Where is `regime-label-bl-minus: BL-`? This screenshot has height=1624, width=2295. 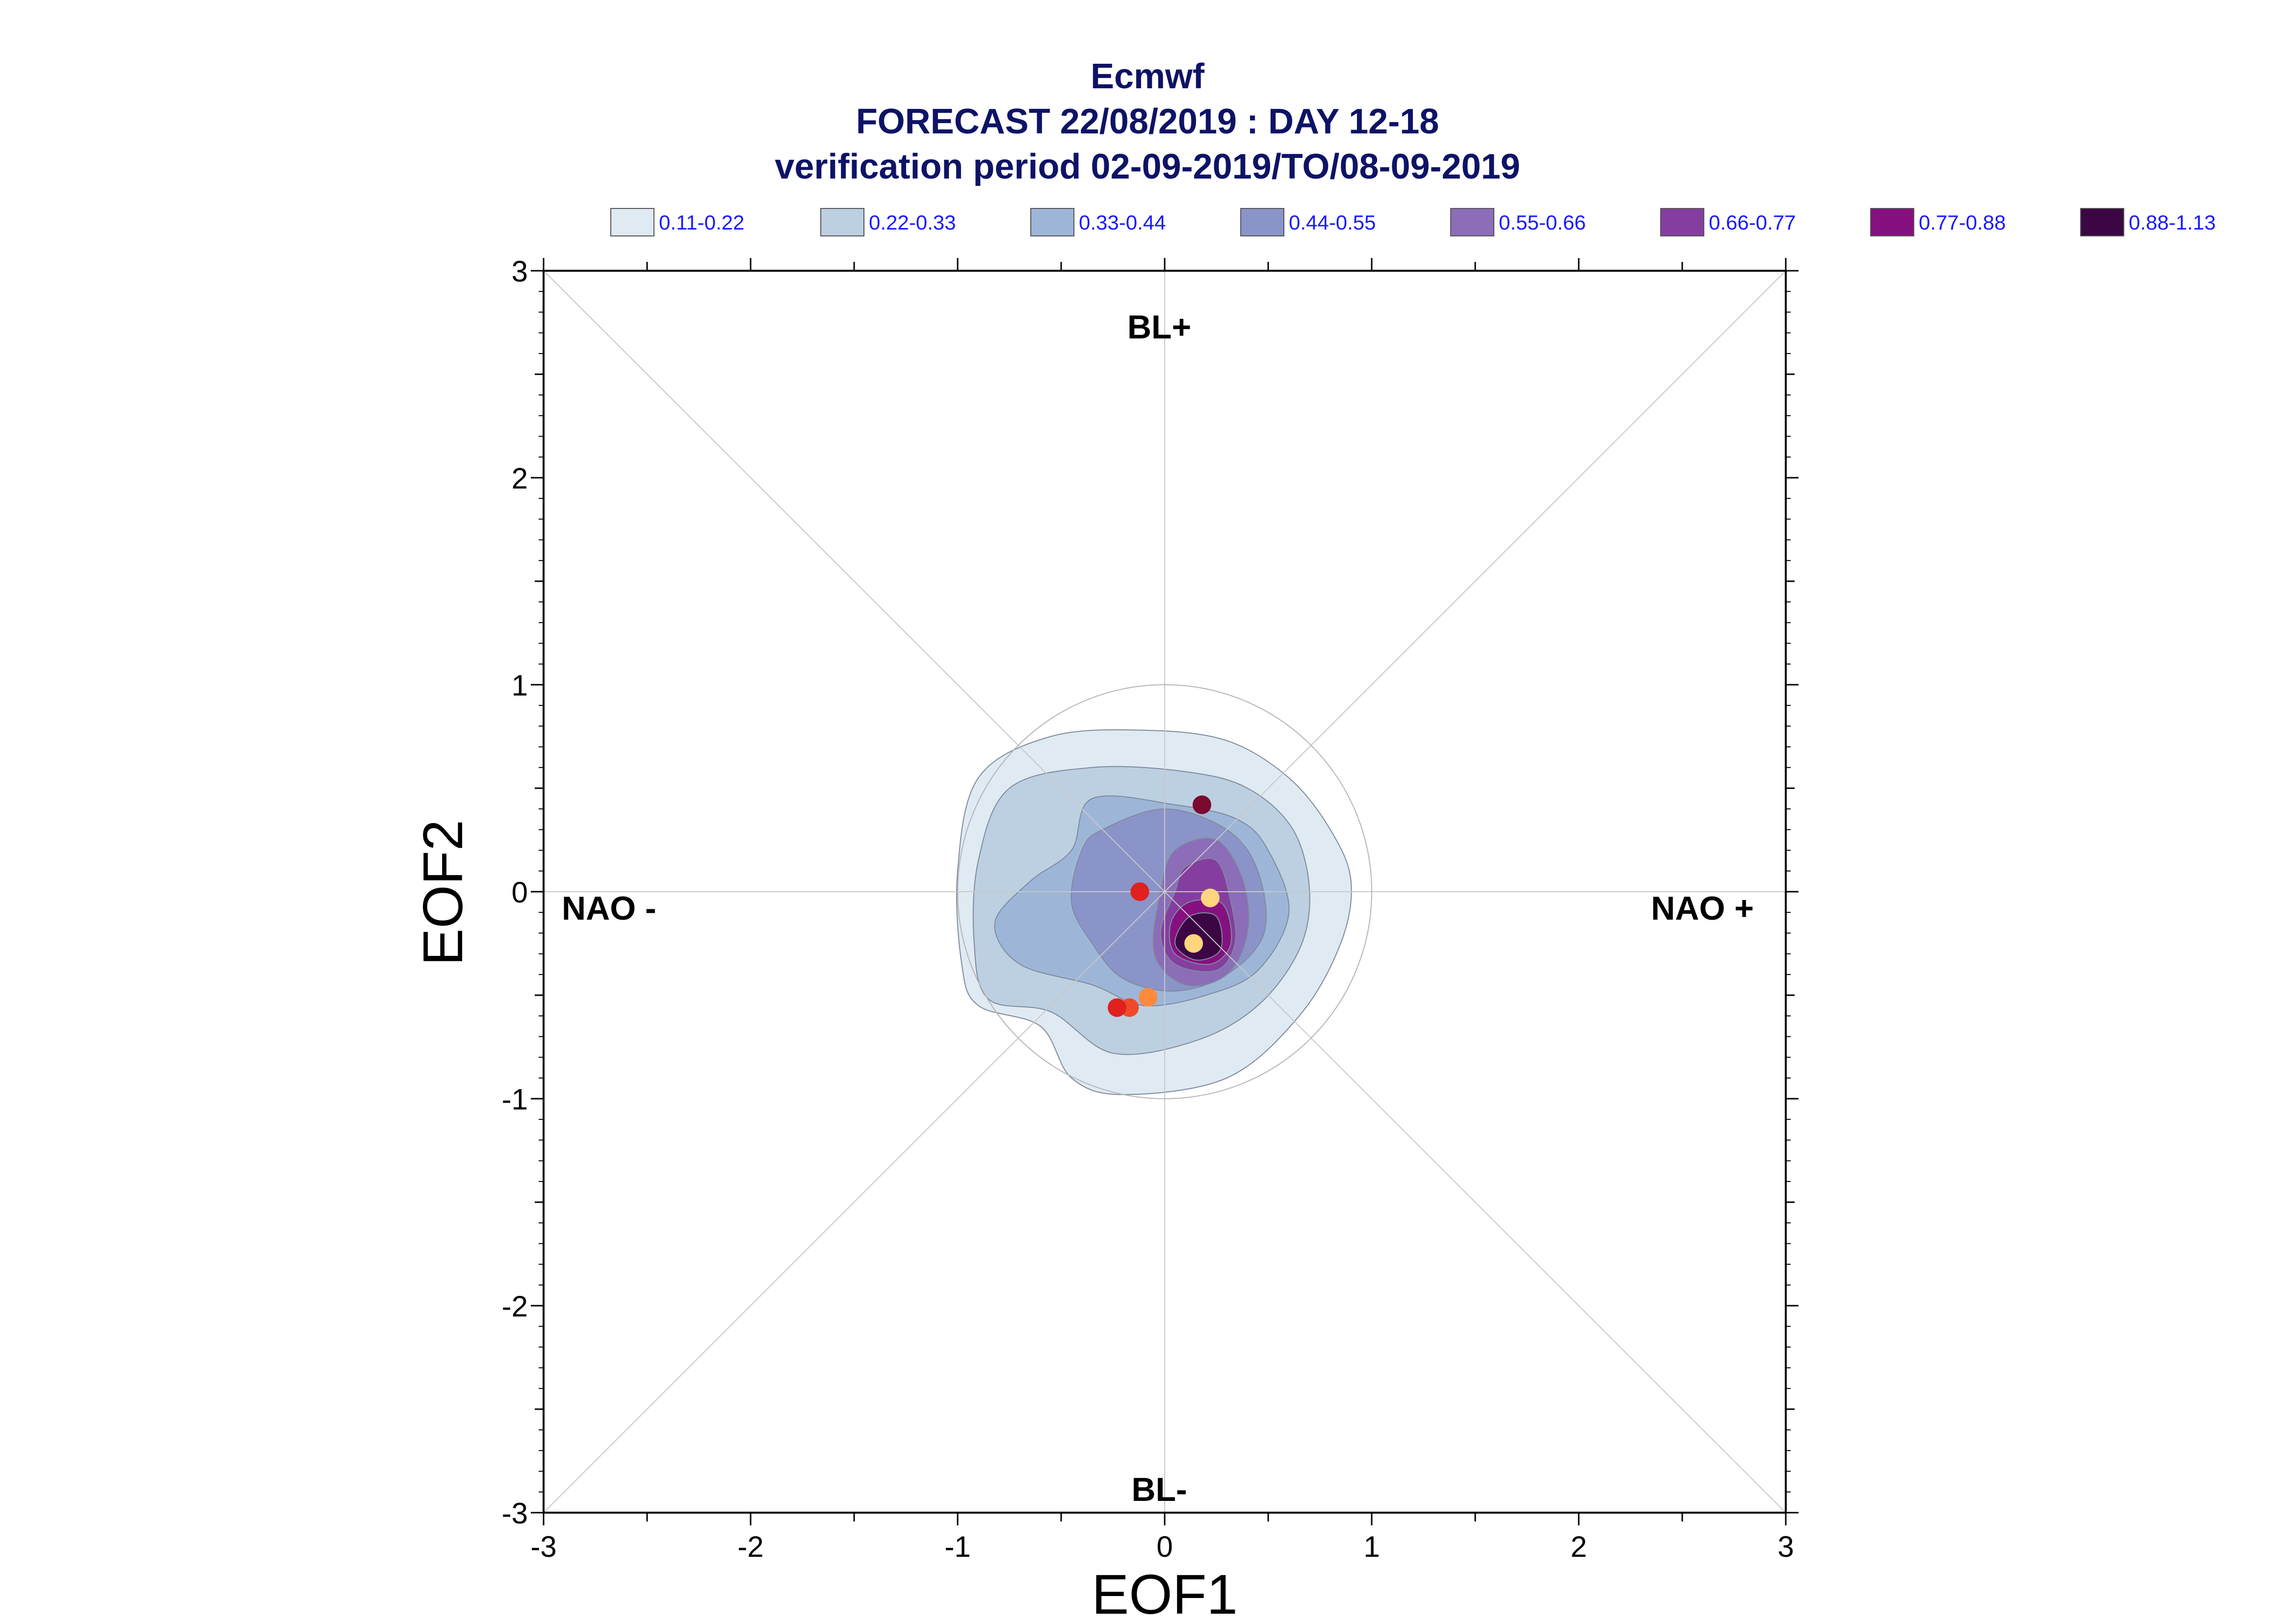
regime-label-bl-minus: BL- is located at coordinates (1159, 1489).